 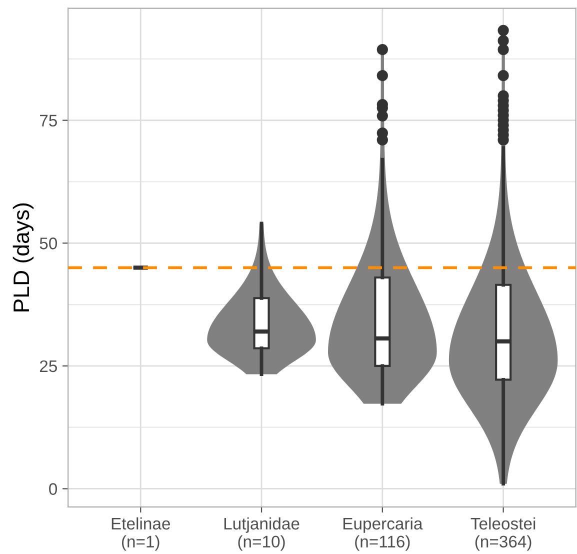 I want to click on x-tick-label: Lutjanidae (n=10), so click(x=262, y=534).